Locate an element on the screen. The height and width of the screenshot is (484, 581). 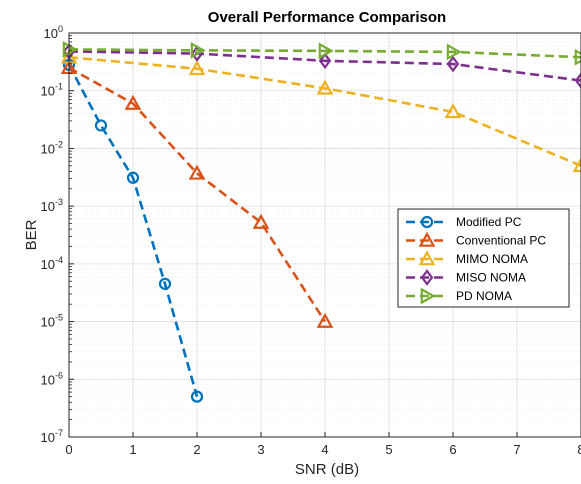
legend-label-mimo-noma: MIMO NOMA is located at coordinates (492, 259).